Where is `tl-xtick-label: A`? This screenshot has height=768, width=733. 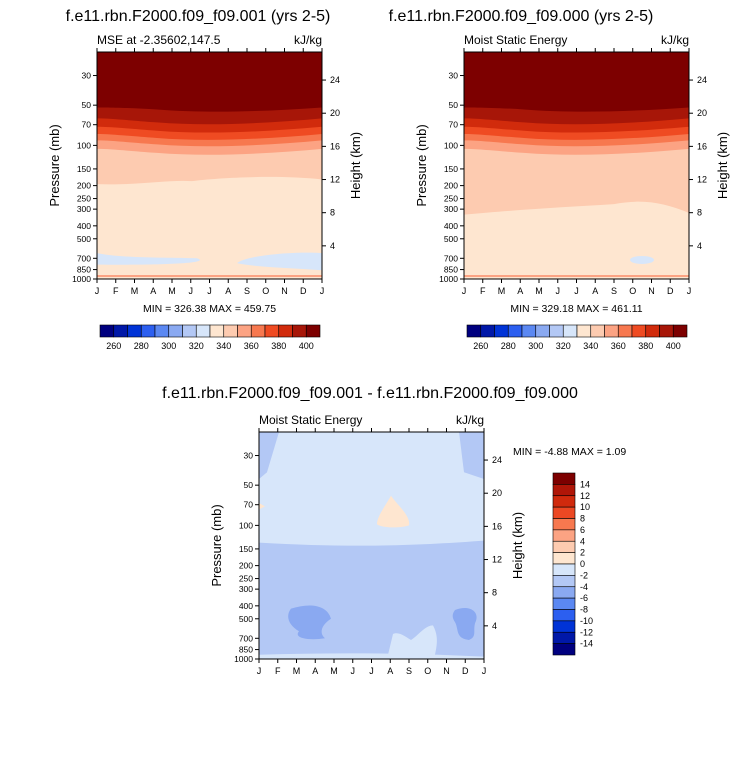
tl-xtick-label: A is located at coordinates (228, 291).